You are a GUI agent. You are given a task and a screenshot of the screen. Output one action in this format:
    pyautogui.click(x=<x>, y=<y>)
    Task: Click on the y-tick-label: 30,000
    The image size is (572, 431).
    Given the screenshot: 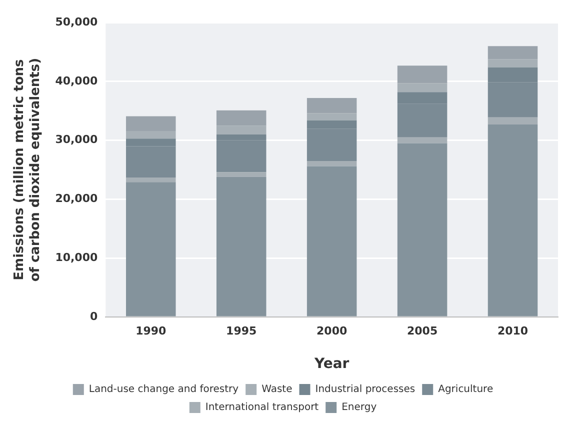 What is the action you would take?
    pyautogui.click(x=76, y=139)
    